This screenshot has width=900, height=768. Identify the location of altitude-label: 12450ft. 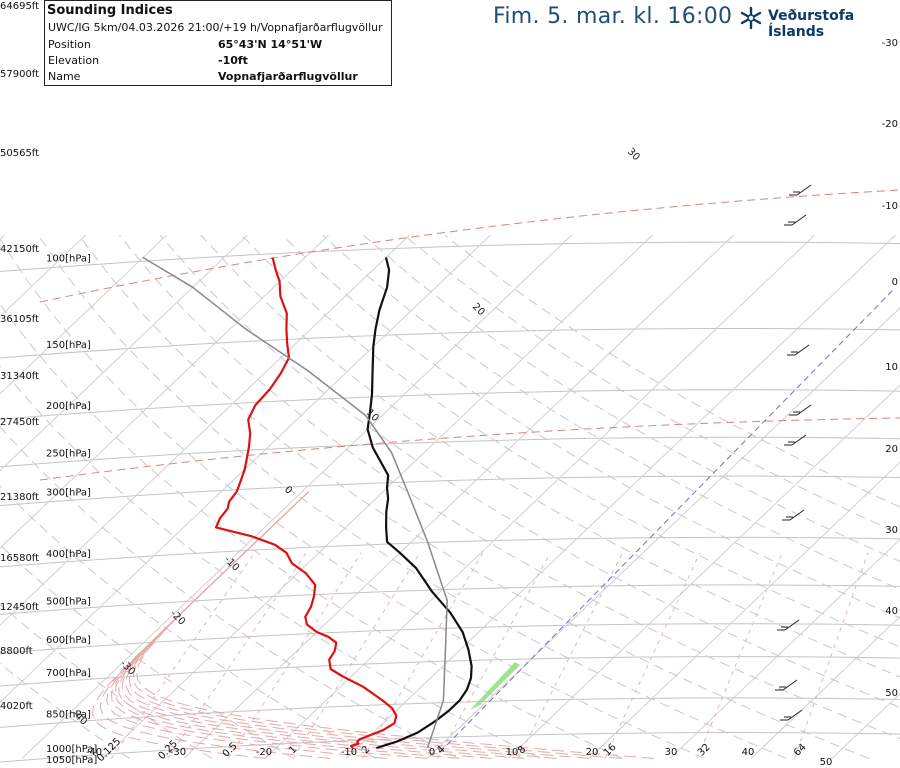
(20, 607).